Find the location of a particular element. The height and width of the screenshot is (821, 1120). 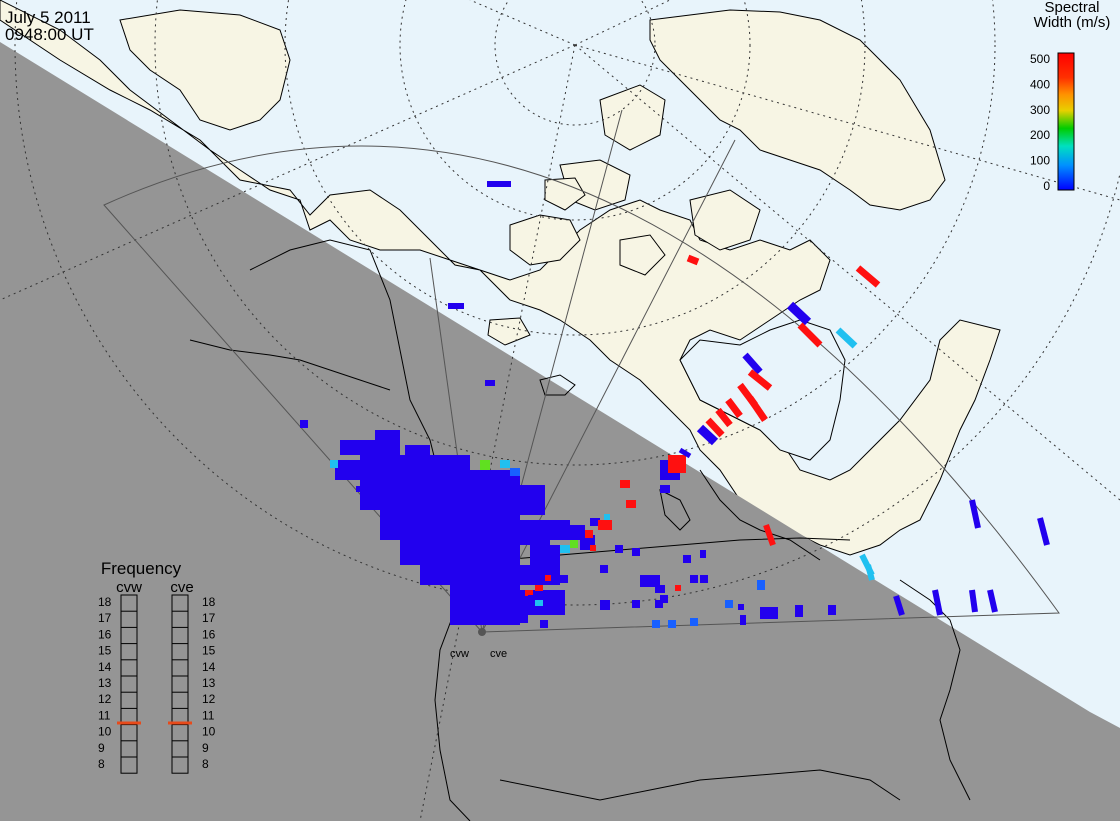

frequency-tick-label: 13 is located at coordinates (105, 683).